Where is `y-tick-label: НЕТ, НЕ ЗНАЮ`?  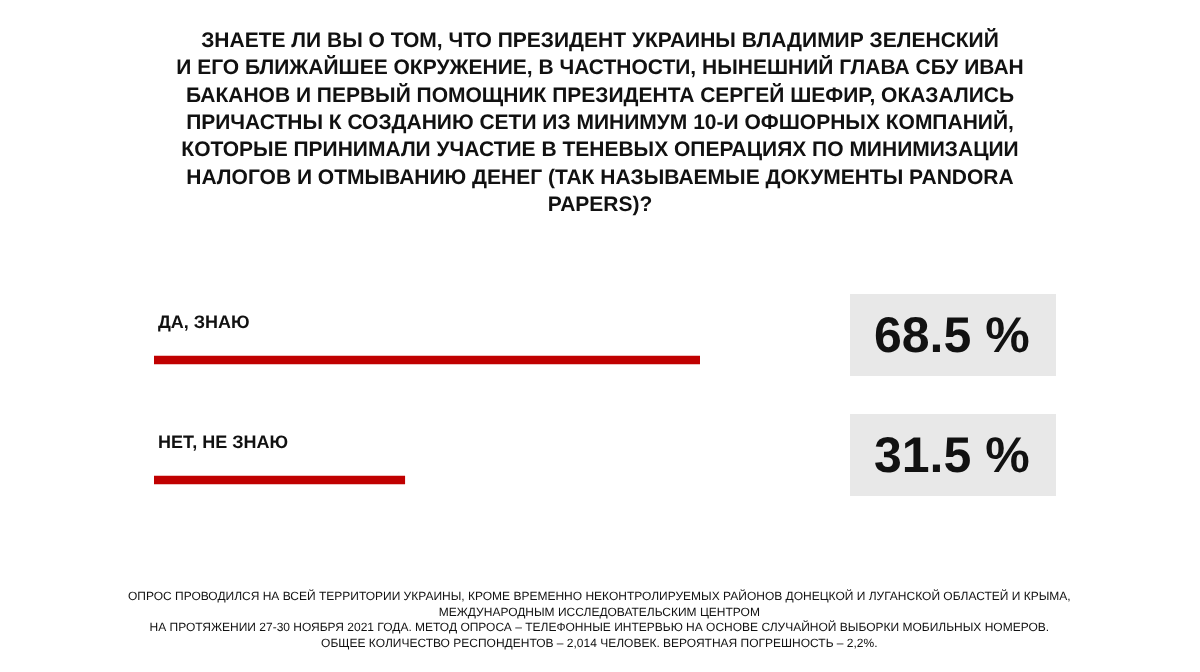 y-tick-label: НЕТ, НЕ ЗНАЮ is located at coordinates (223, 442).